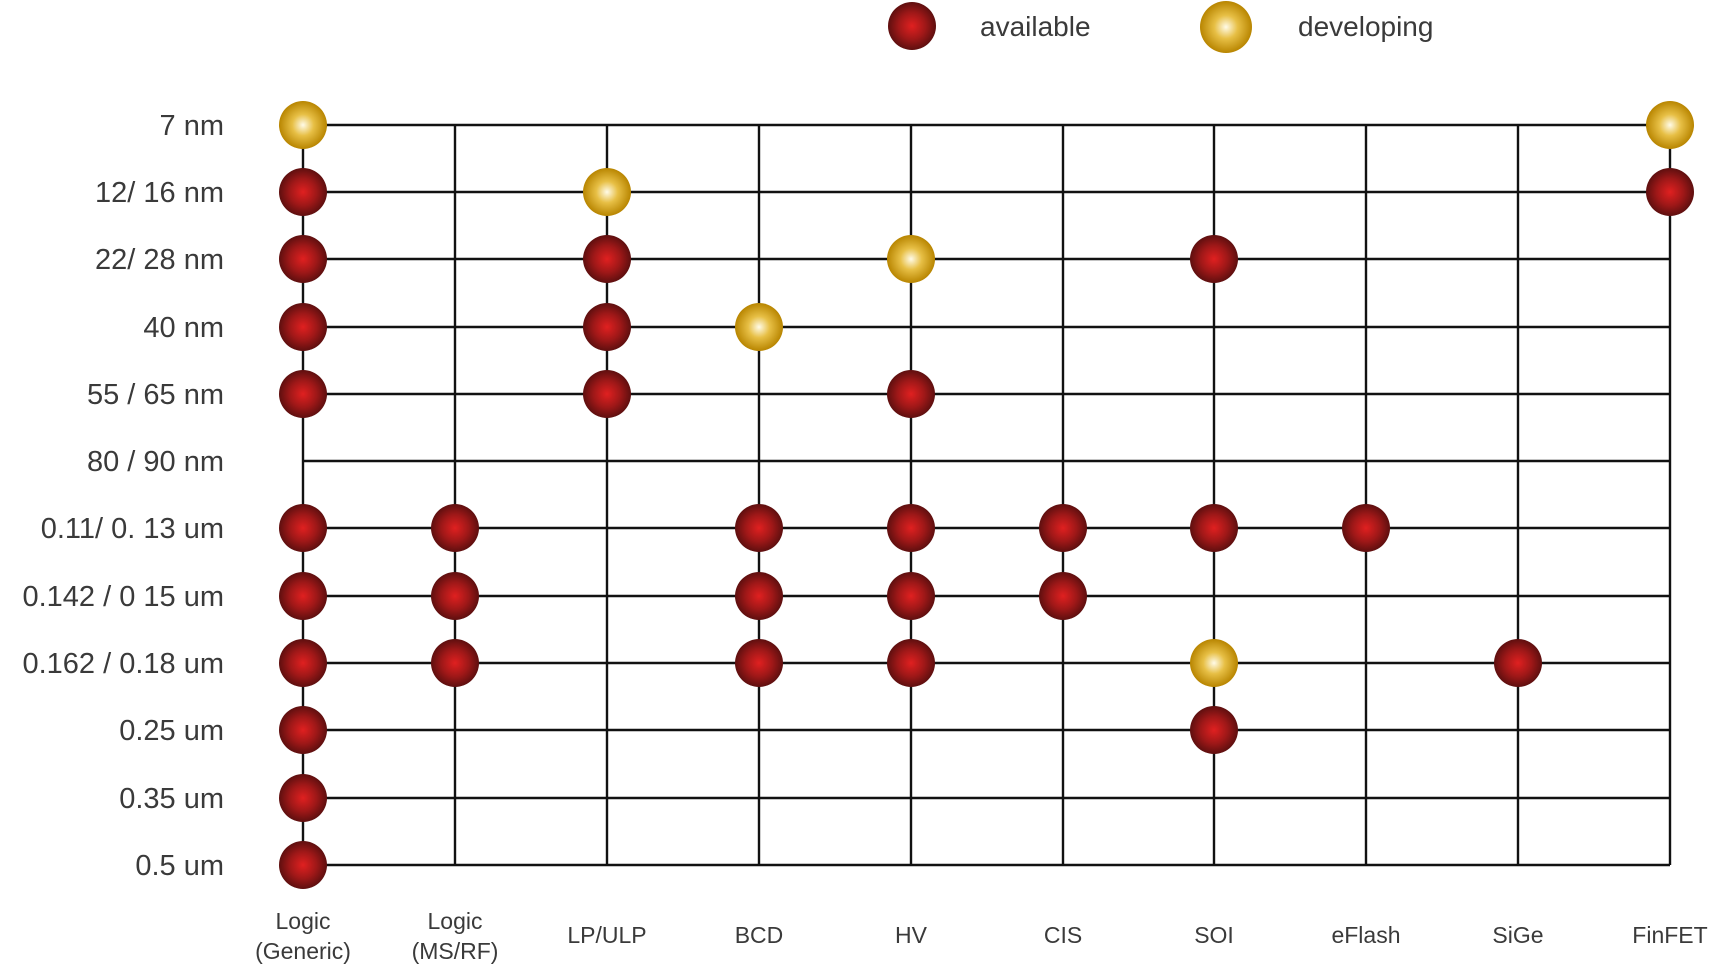  Describe the element at coordinates (155, 395) in the screenshot. I see `row-label: 55 / 65 nm` at that location.